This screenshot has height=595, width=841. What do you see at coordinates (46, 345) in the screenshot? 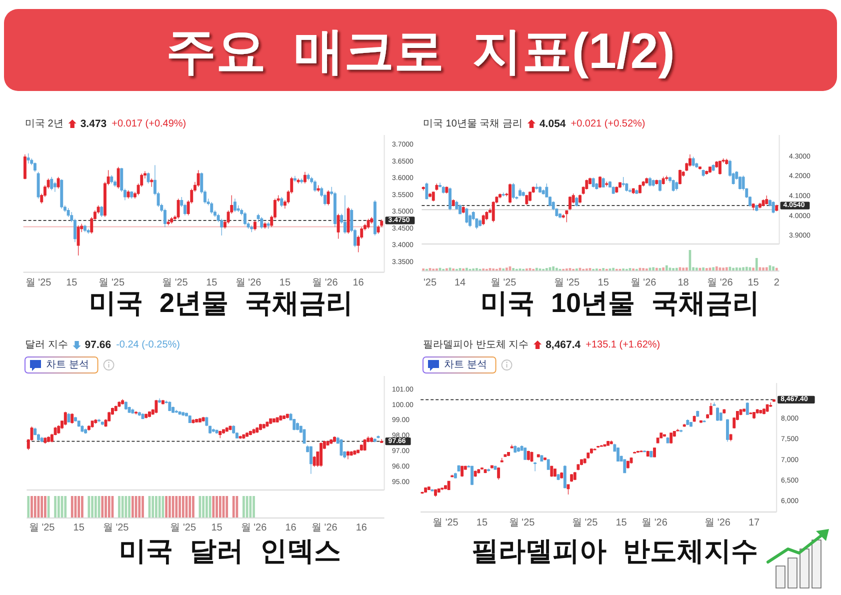
I see `chart-subtitle: 달러 지수` at bounding box center [46, 345].